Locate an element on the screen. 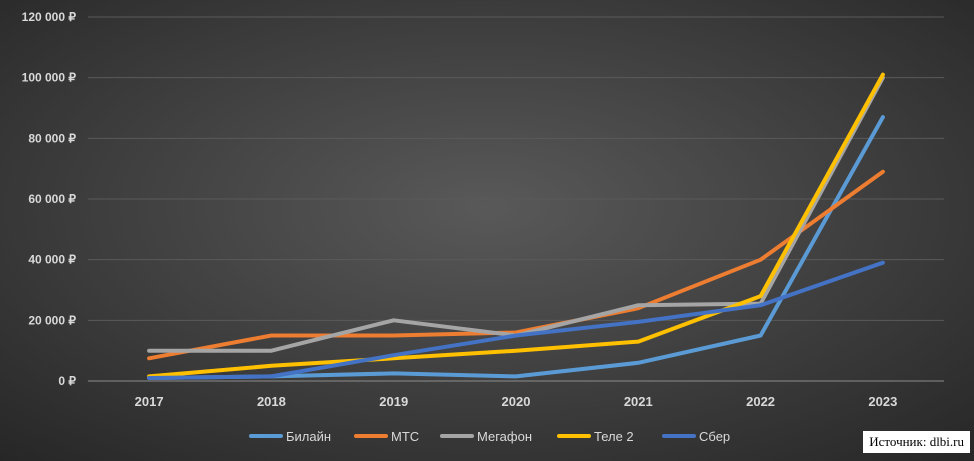 This screenshot has width=974, height=461. legend-item: Мегафон is located at coordinates (486, 436).